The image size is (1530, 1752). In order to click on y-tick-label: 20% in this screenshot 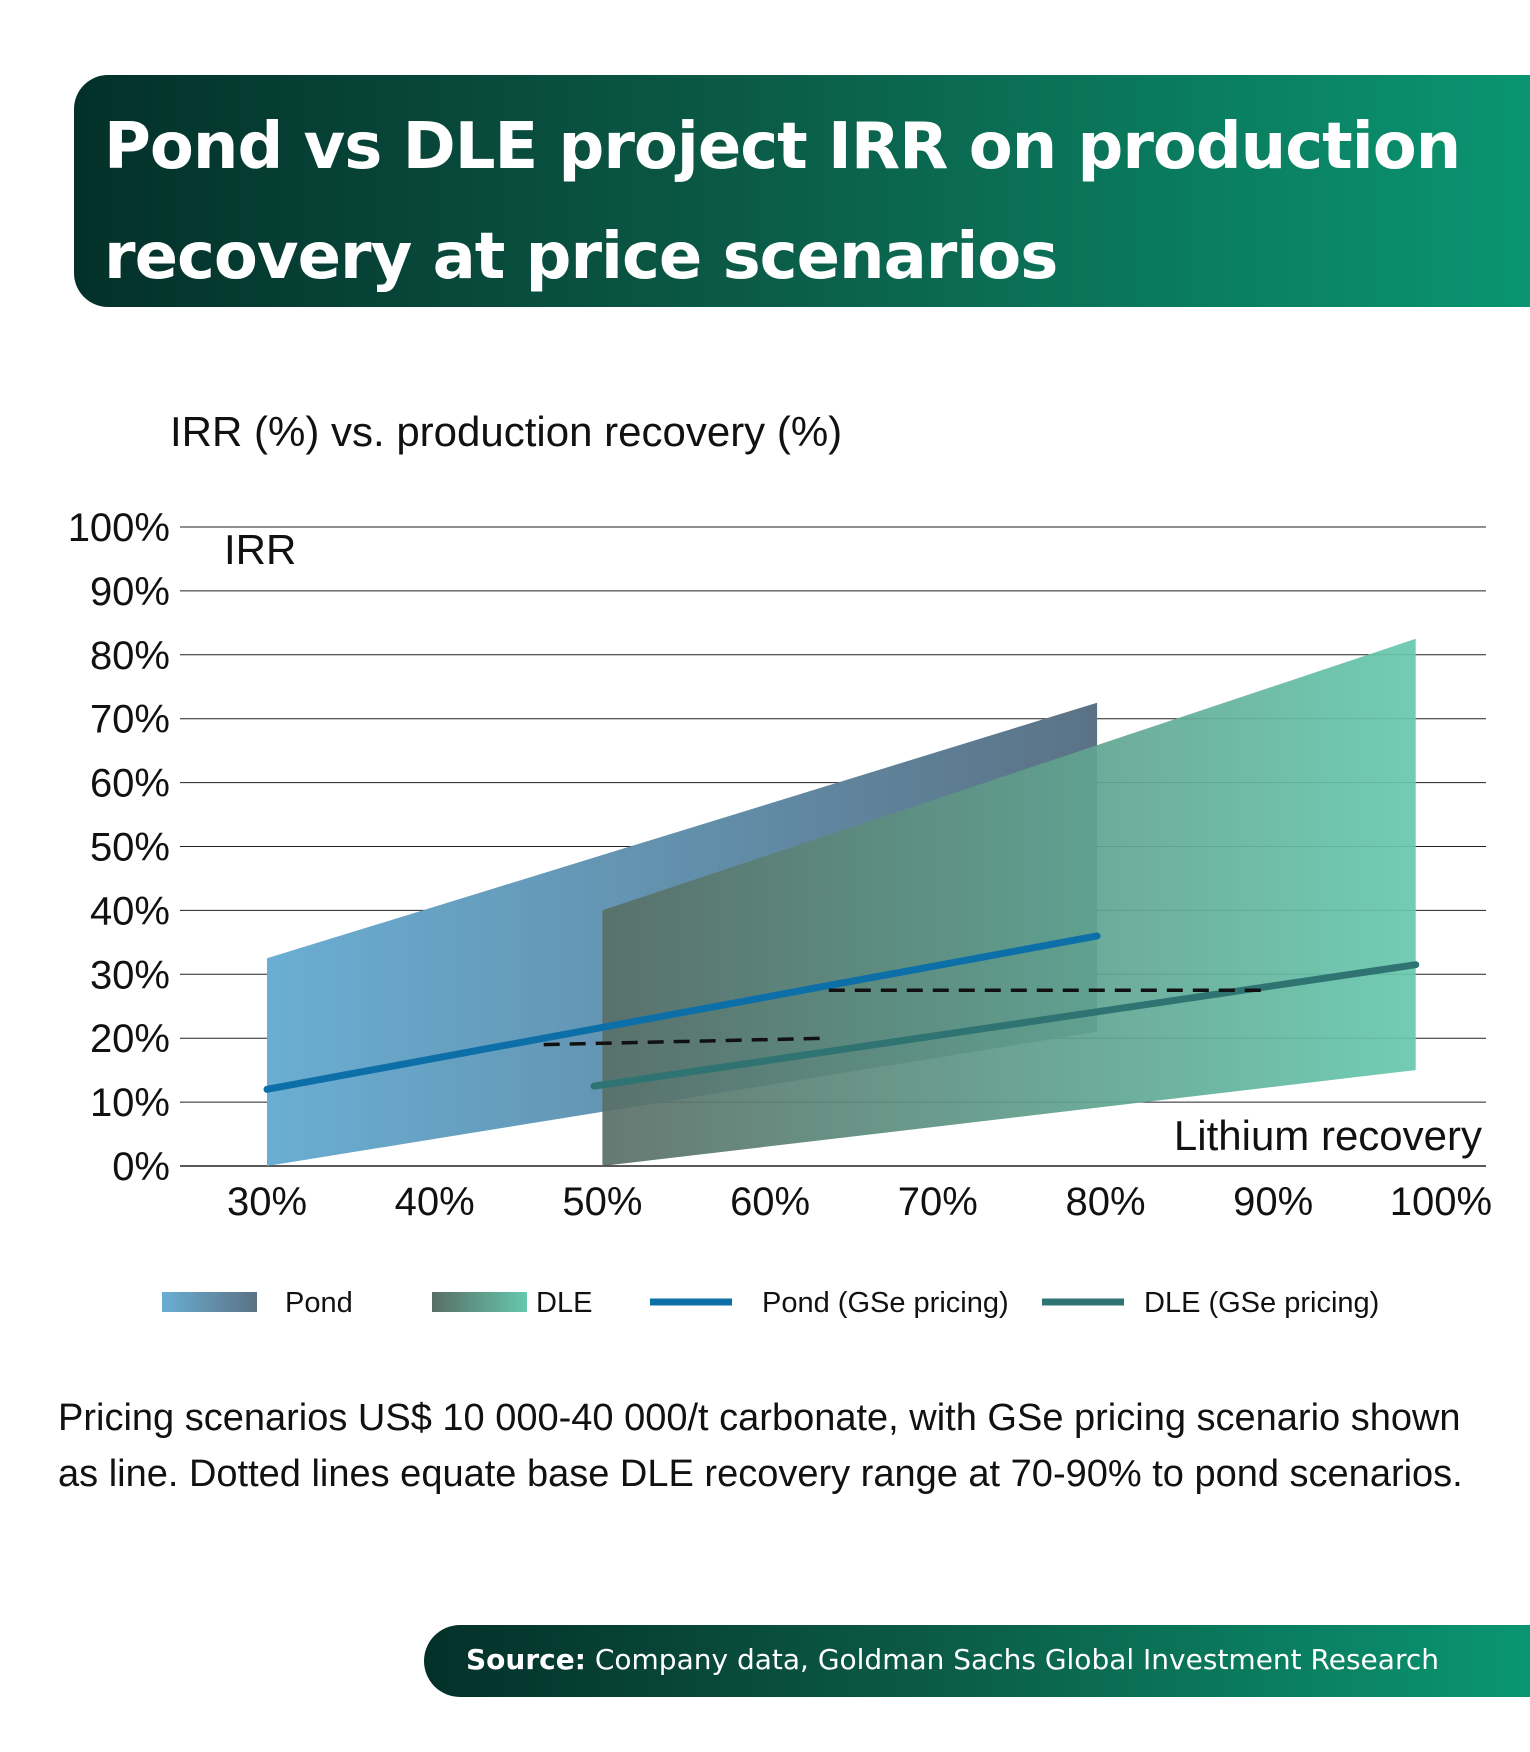, I will do `click(130, 1039)`.